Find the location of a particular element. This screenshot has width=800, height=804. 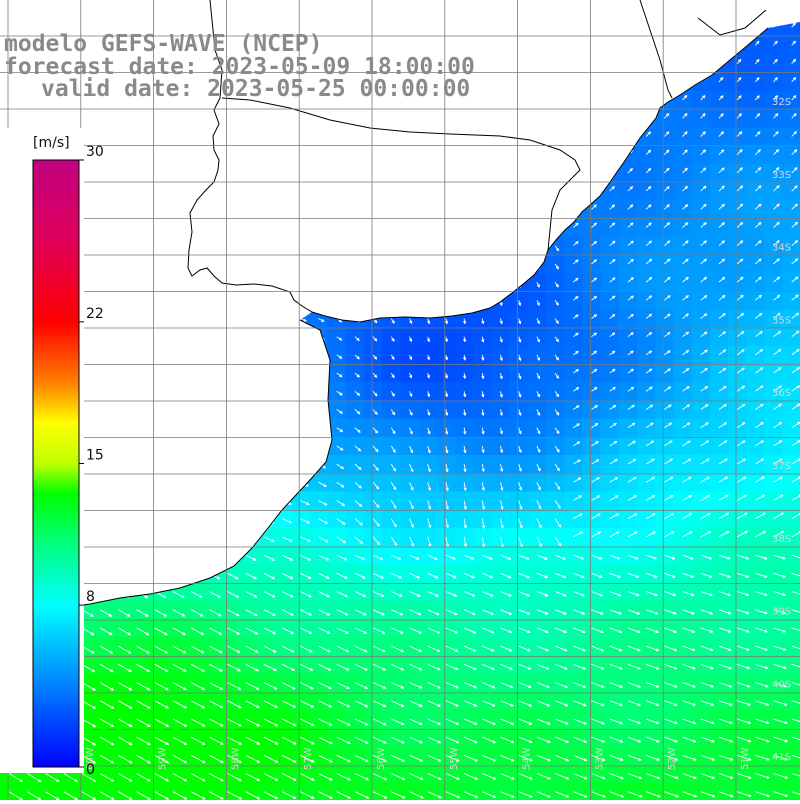

lon-label: 52W is located at coordinates (672, 758).